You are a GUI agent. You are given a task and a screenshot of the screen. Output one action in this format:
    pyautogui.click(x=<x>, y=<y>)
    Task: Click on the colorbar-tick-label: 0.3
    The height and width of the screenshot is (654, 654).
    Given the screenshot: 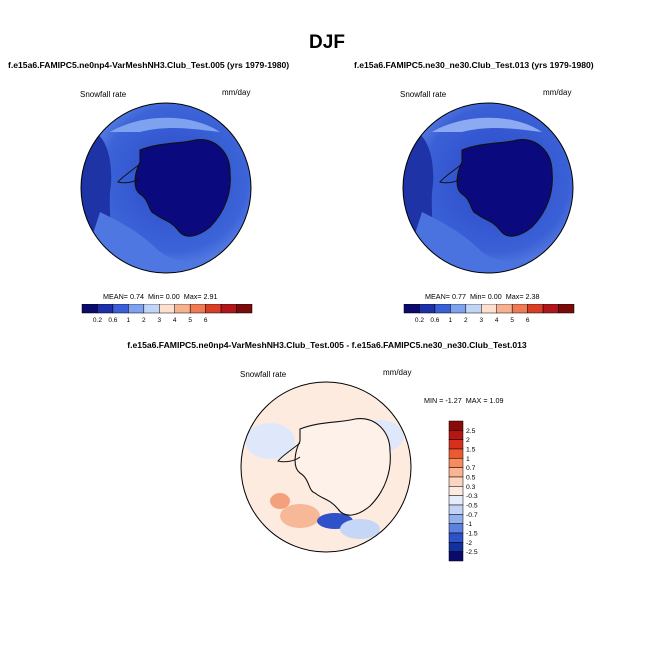 What is the action you would take?
    pyautogui.click(x=471, y=487)
    